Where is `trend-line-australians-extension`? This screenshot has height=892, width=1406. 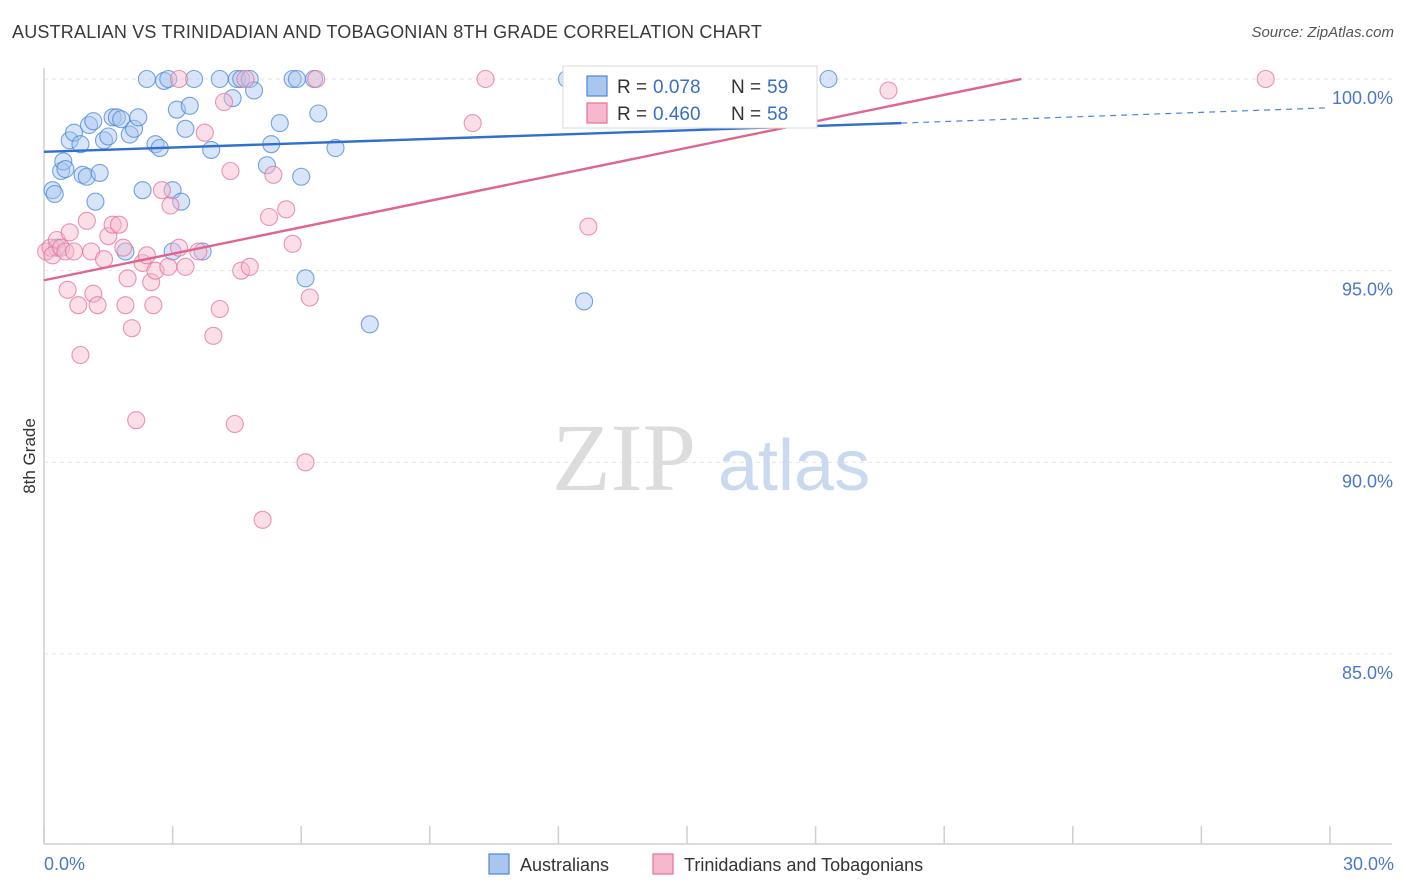 trend-line-australians-extension is located at coordinates (1116, 115).